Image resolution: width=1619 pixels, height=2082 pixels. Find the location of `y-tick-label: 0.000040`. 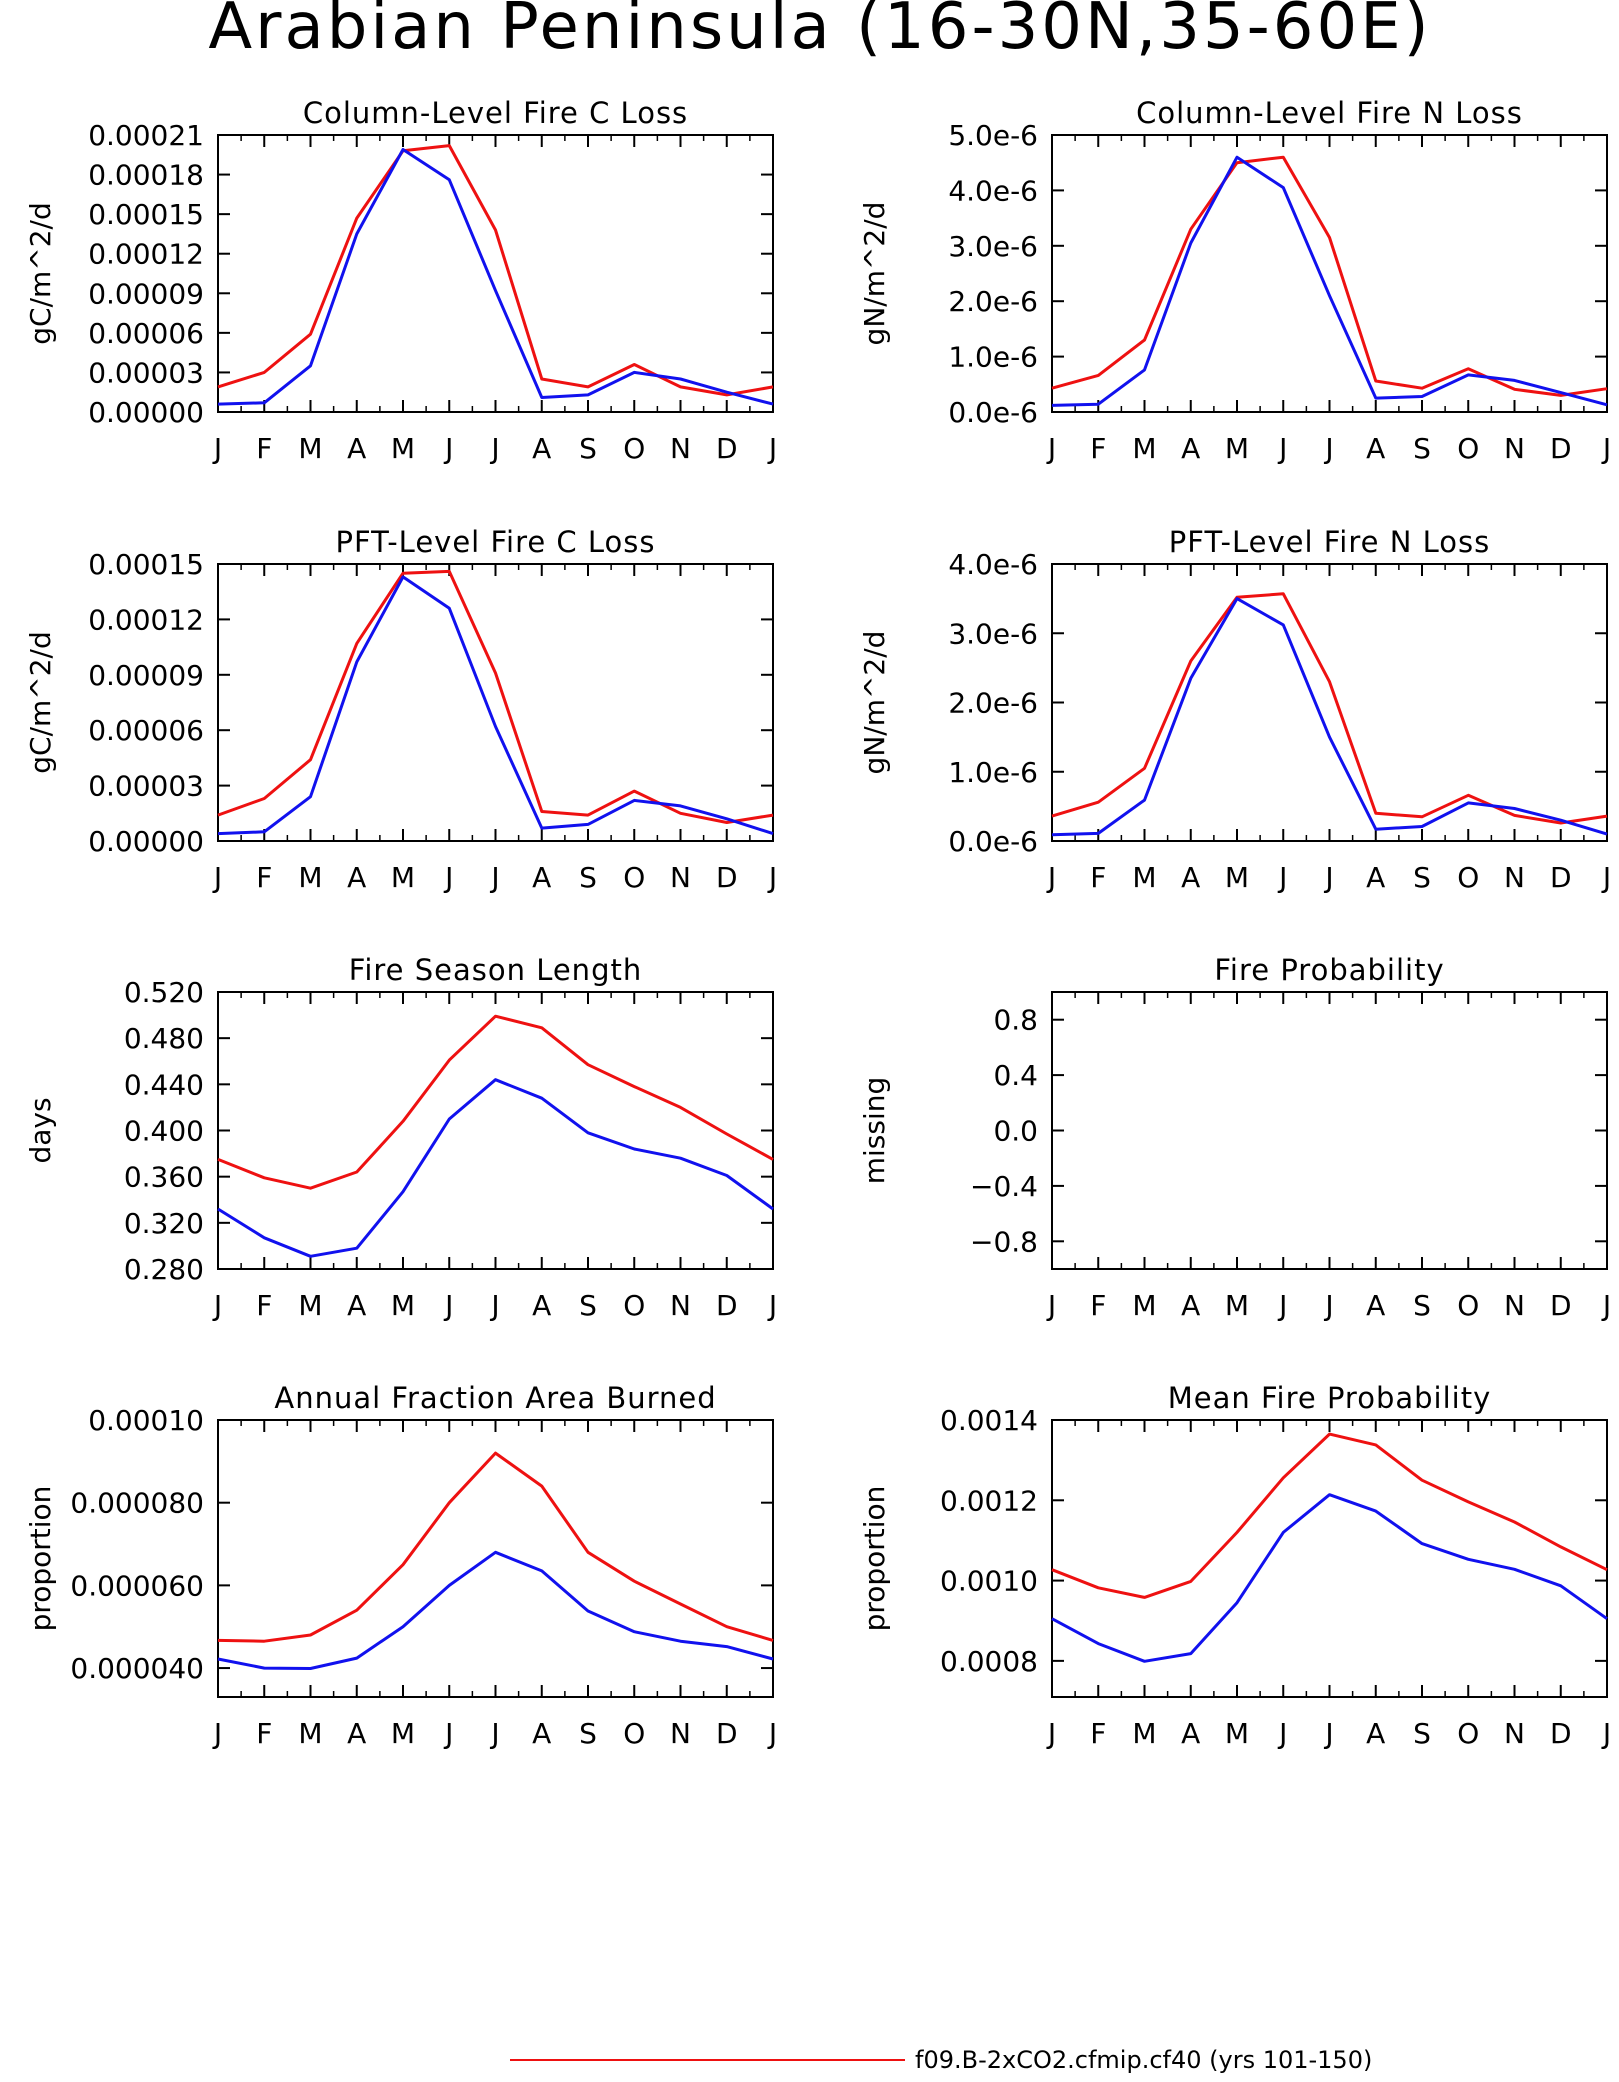

y-tick-label: 0.000040 is located at coordinates (137, 1668).